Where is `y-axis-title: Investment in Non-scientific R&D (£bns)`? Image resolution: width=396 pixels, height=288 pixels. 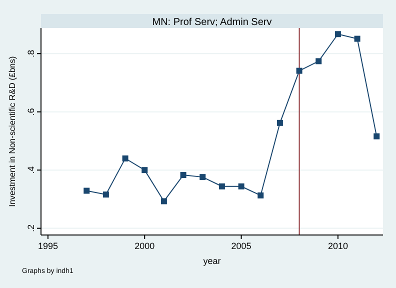 y-axis-title: Investment in Non-scientific R&D (£bns) is located at coordinates (12, 131).